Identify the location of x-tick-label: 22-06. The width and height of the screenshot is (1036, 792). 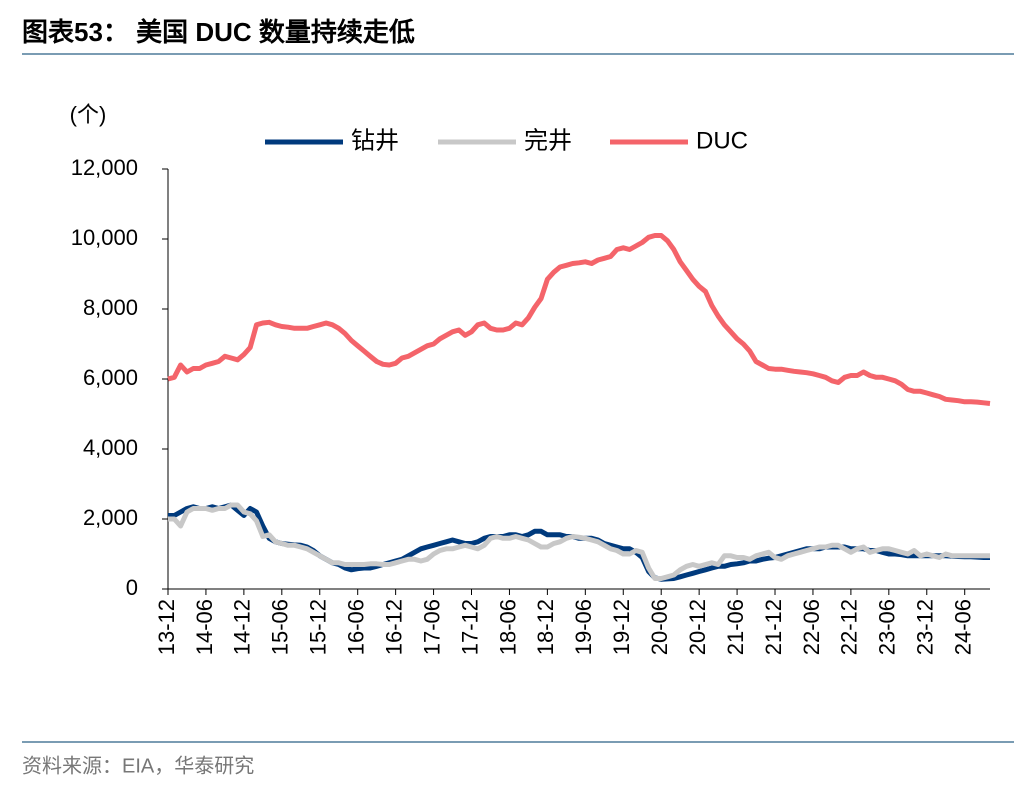
(811, 627).